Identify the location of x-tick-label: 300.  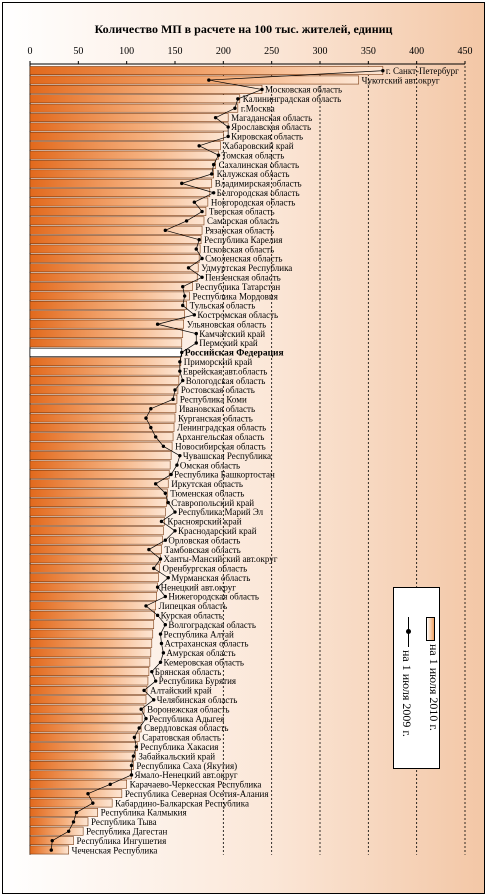
(320, 51).